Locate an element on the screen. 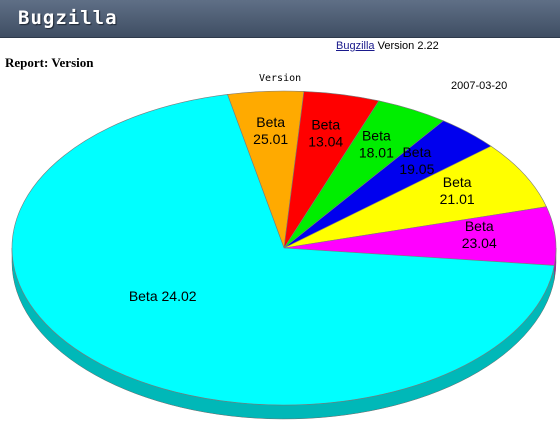  pie-slice-label-2: Beta 18.01 is located at coordinates (376, 143).